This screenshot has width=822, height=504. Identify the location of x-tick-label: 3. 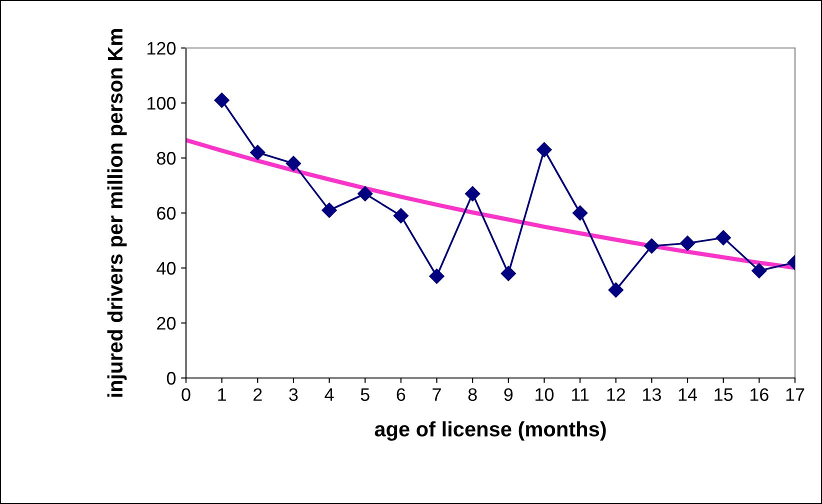
(293, 394).